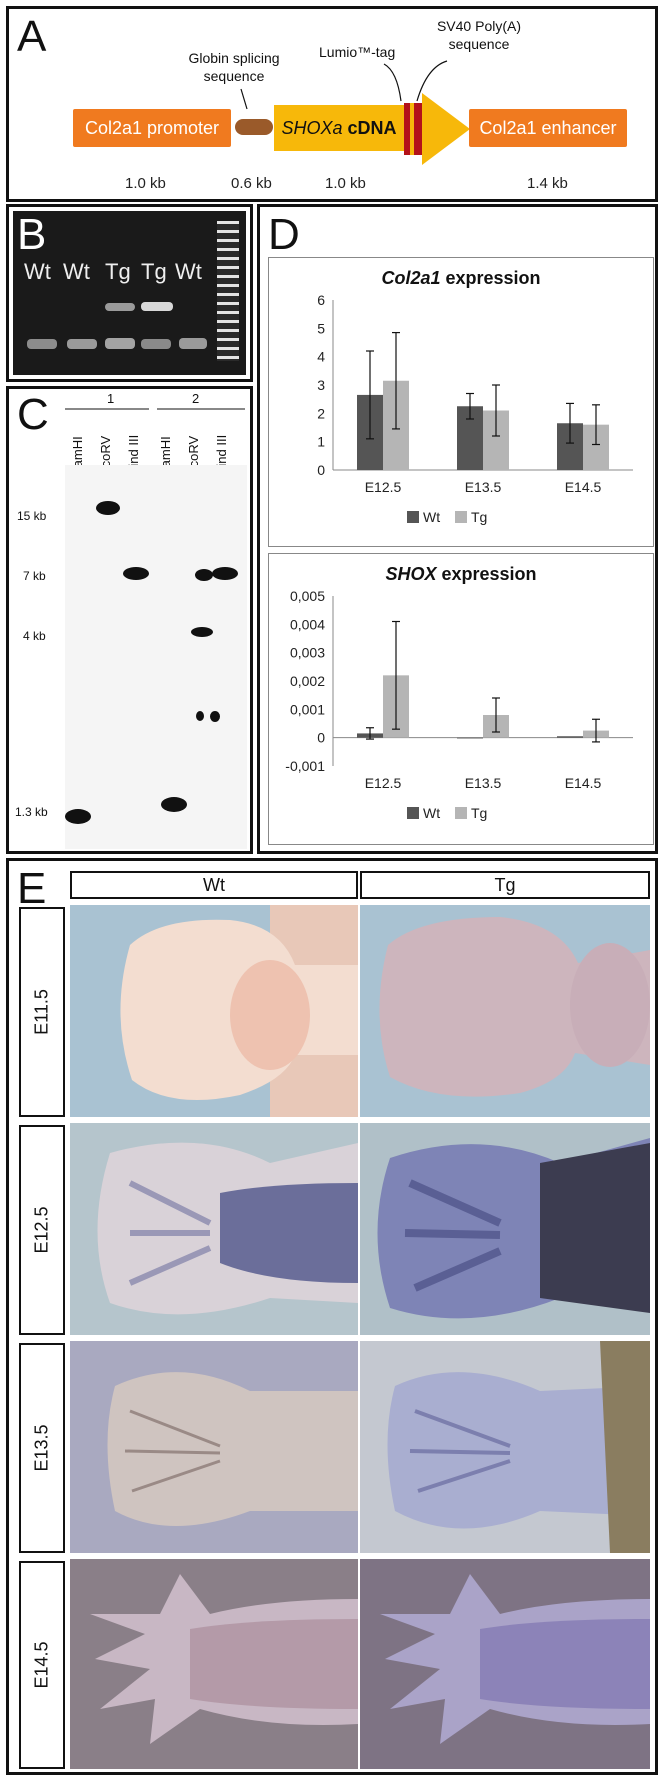 This screenshot has width=664, height=1781. What do you see at coordinates (215, 716) in the screenshot?
I see `band-small-b` at bounding box center [215, 716].